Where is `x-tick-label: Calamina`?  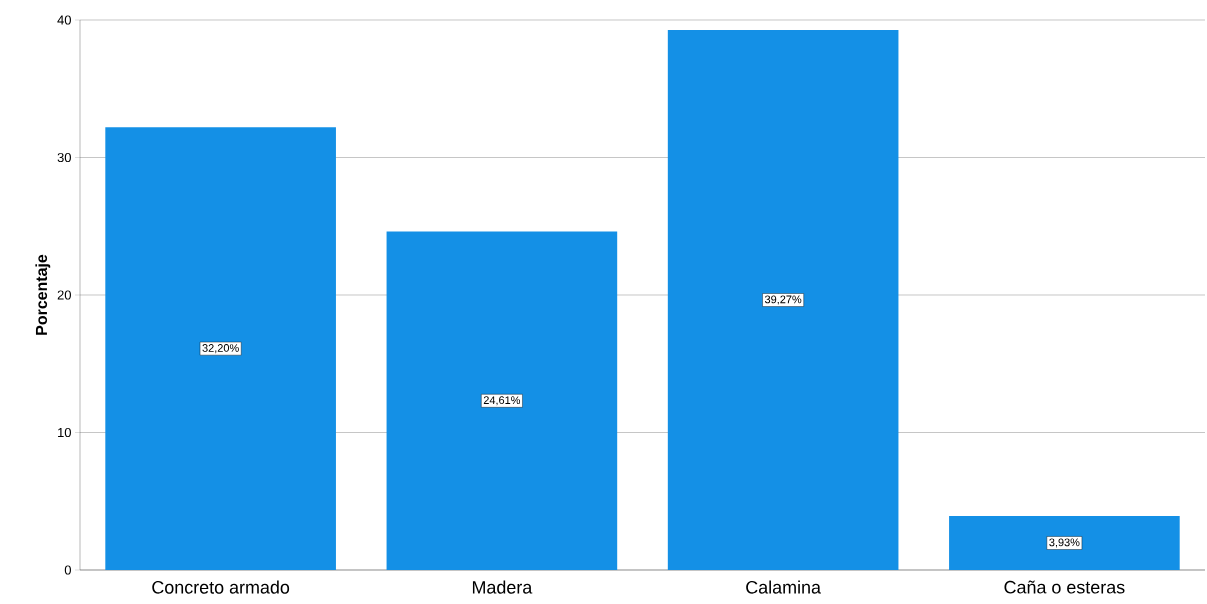 x-tick-label: Calamina is located at coordinates (783, 587).